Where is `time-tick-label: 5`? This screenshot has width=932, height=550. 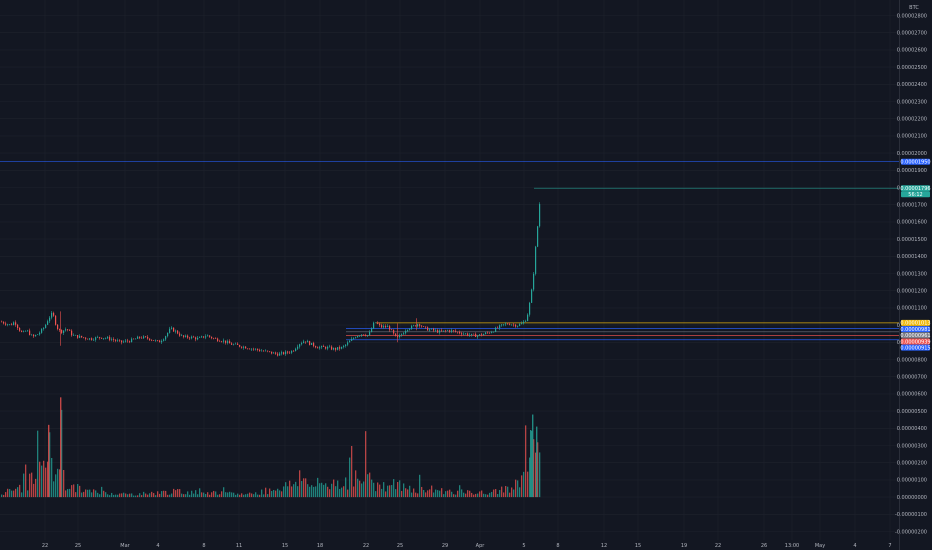
time-tick-label: 5 is located at coordinates (523, 546).